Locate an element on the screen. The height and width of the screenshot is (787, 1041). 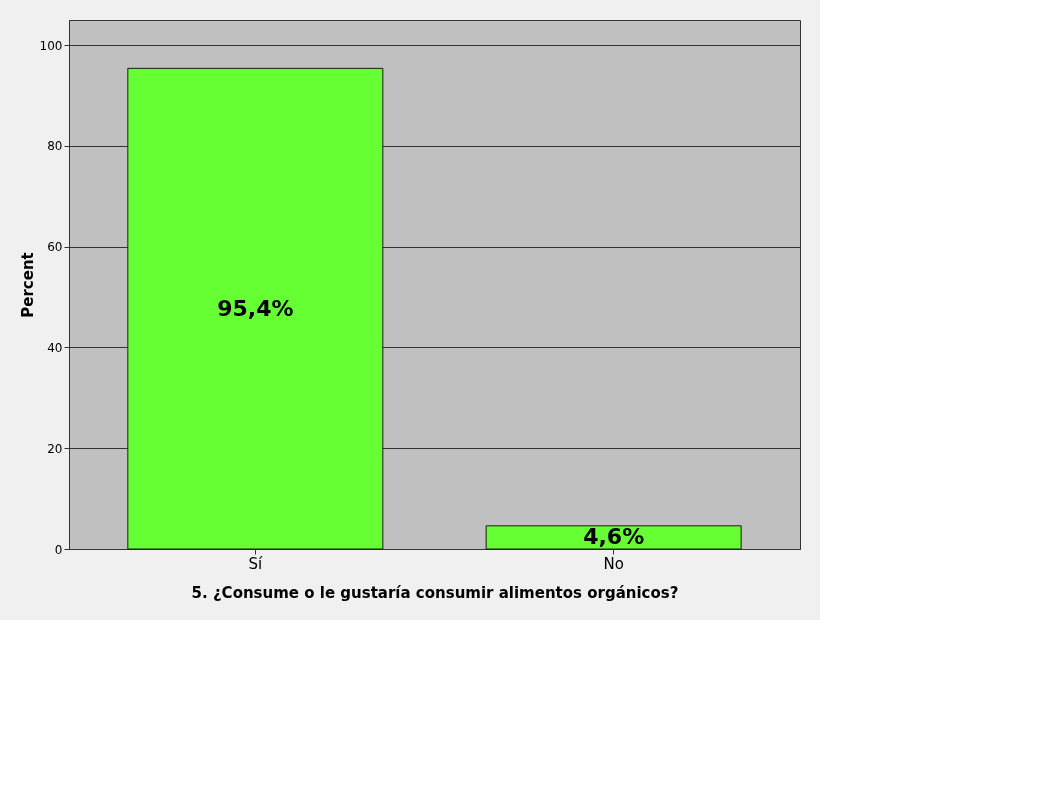
y-tick-label: 100 is located at coordinates (51, 45).